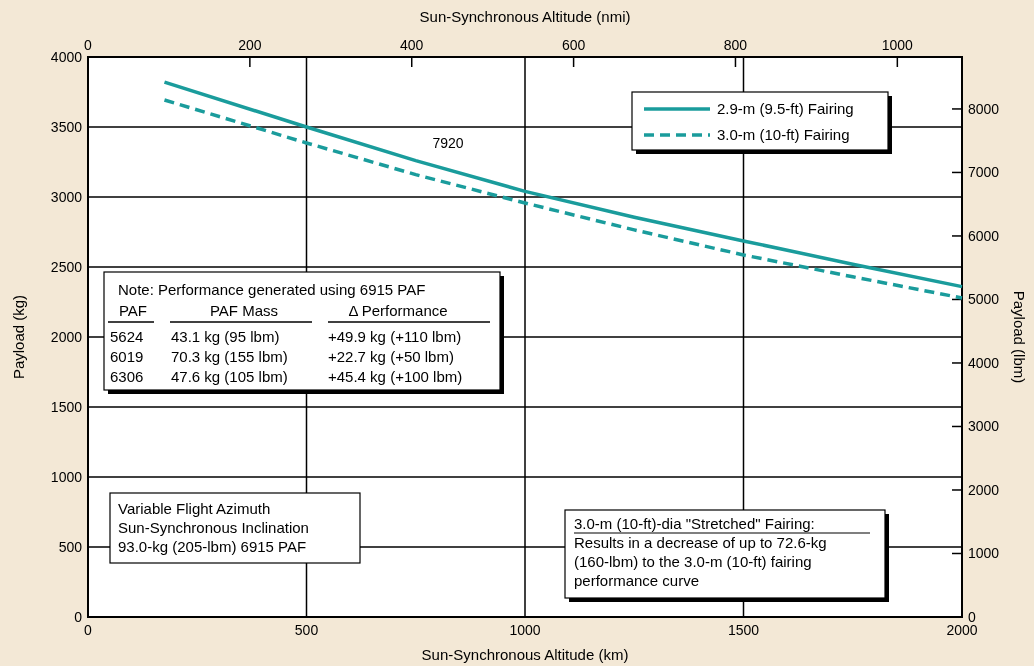  Describe the element at coordinates (250, 45) in the screenshot. I see `x2-tick-label: 200` at that location.